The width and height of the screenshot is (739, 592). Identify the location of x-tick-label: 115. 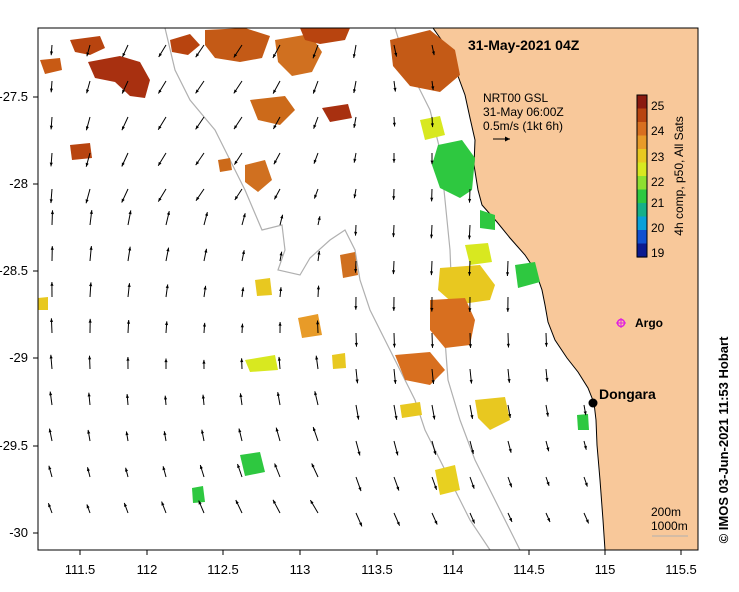
(605, 569).